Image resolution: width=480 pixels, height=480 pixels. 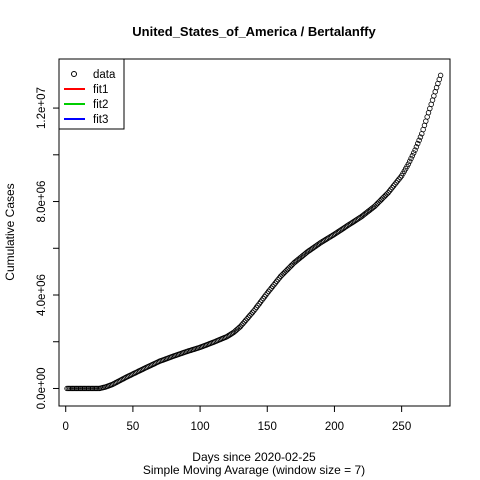 What do you see at coordinates (42, 389) in the screenshot?
I see `y-tick-label: 0.0e+00` at bounding box center [42, 389].